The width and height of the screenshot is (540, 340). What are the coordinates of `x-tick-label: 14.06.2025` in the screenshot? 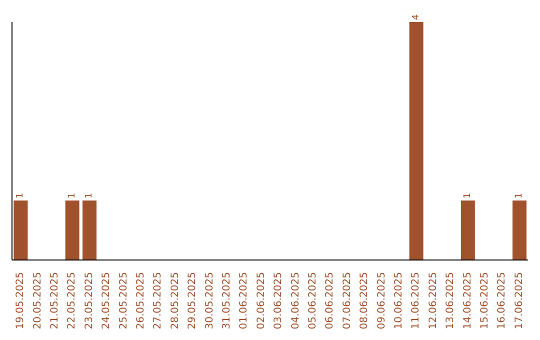 It's located at (468, 301).